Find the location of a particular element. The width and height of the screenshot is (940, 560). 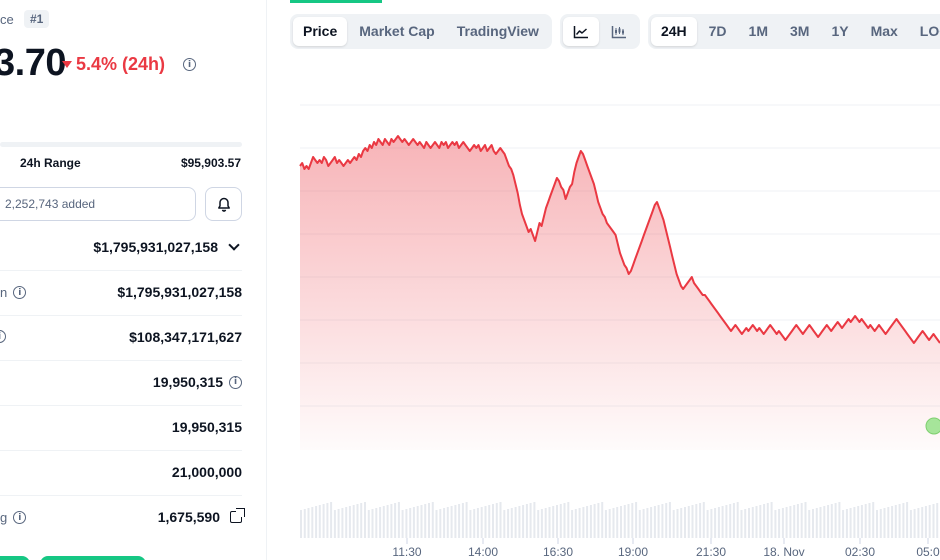

range-3m: 3M is located at coordinates (799, 31).